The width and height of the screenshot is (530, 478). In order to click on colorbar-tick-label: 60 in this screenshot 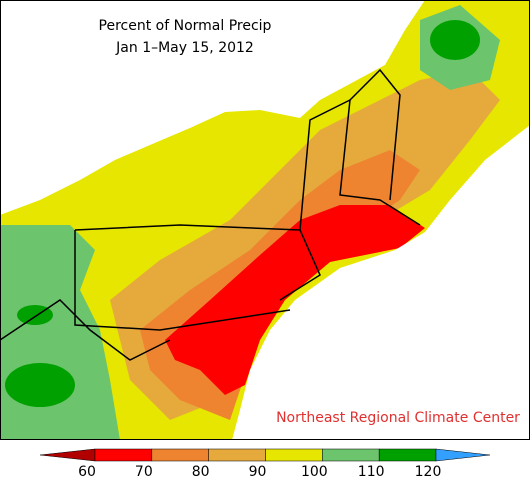, I will do `click(87, 471)`.